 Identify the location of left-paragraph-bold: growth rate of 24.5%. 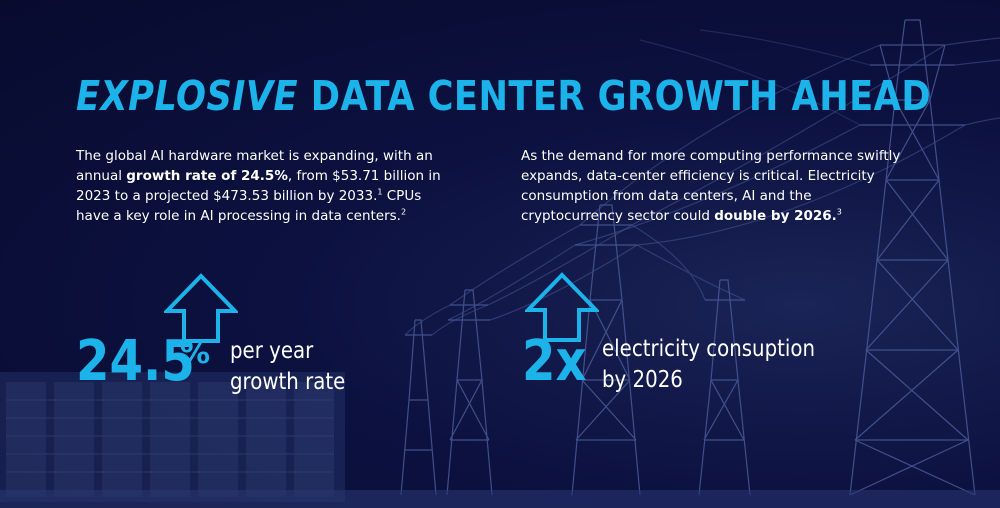
(207, 176).